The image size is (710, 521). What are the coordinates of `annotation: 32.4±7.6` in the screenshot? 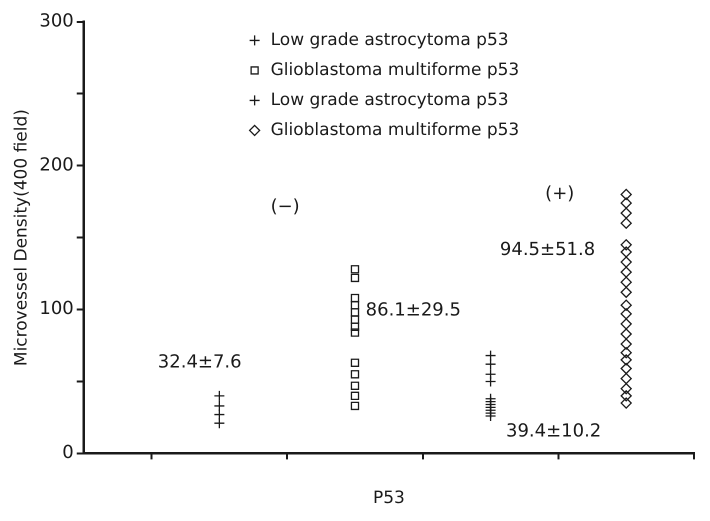 It's located at (200, 361).